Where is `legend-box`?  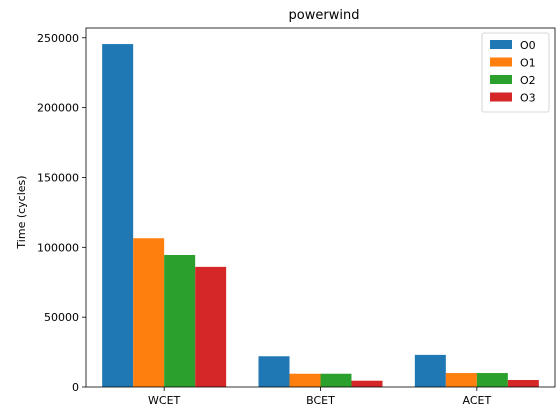 legend-box is located at coordinates (515, 72).